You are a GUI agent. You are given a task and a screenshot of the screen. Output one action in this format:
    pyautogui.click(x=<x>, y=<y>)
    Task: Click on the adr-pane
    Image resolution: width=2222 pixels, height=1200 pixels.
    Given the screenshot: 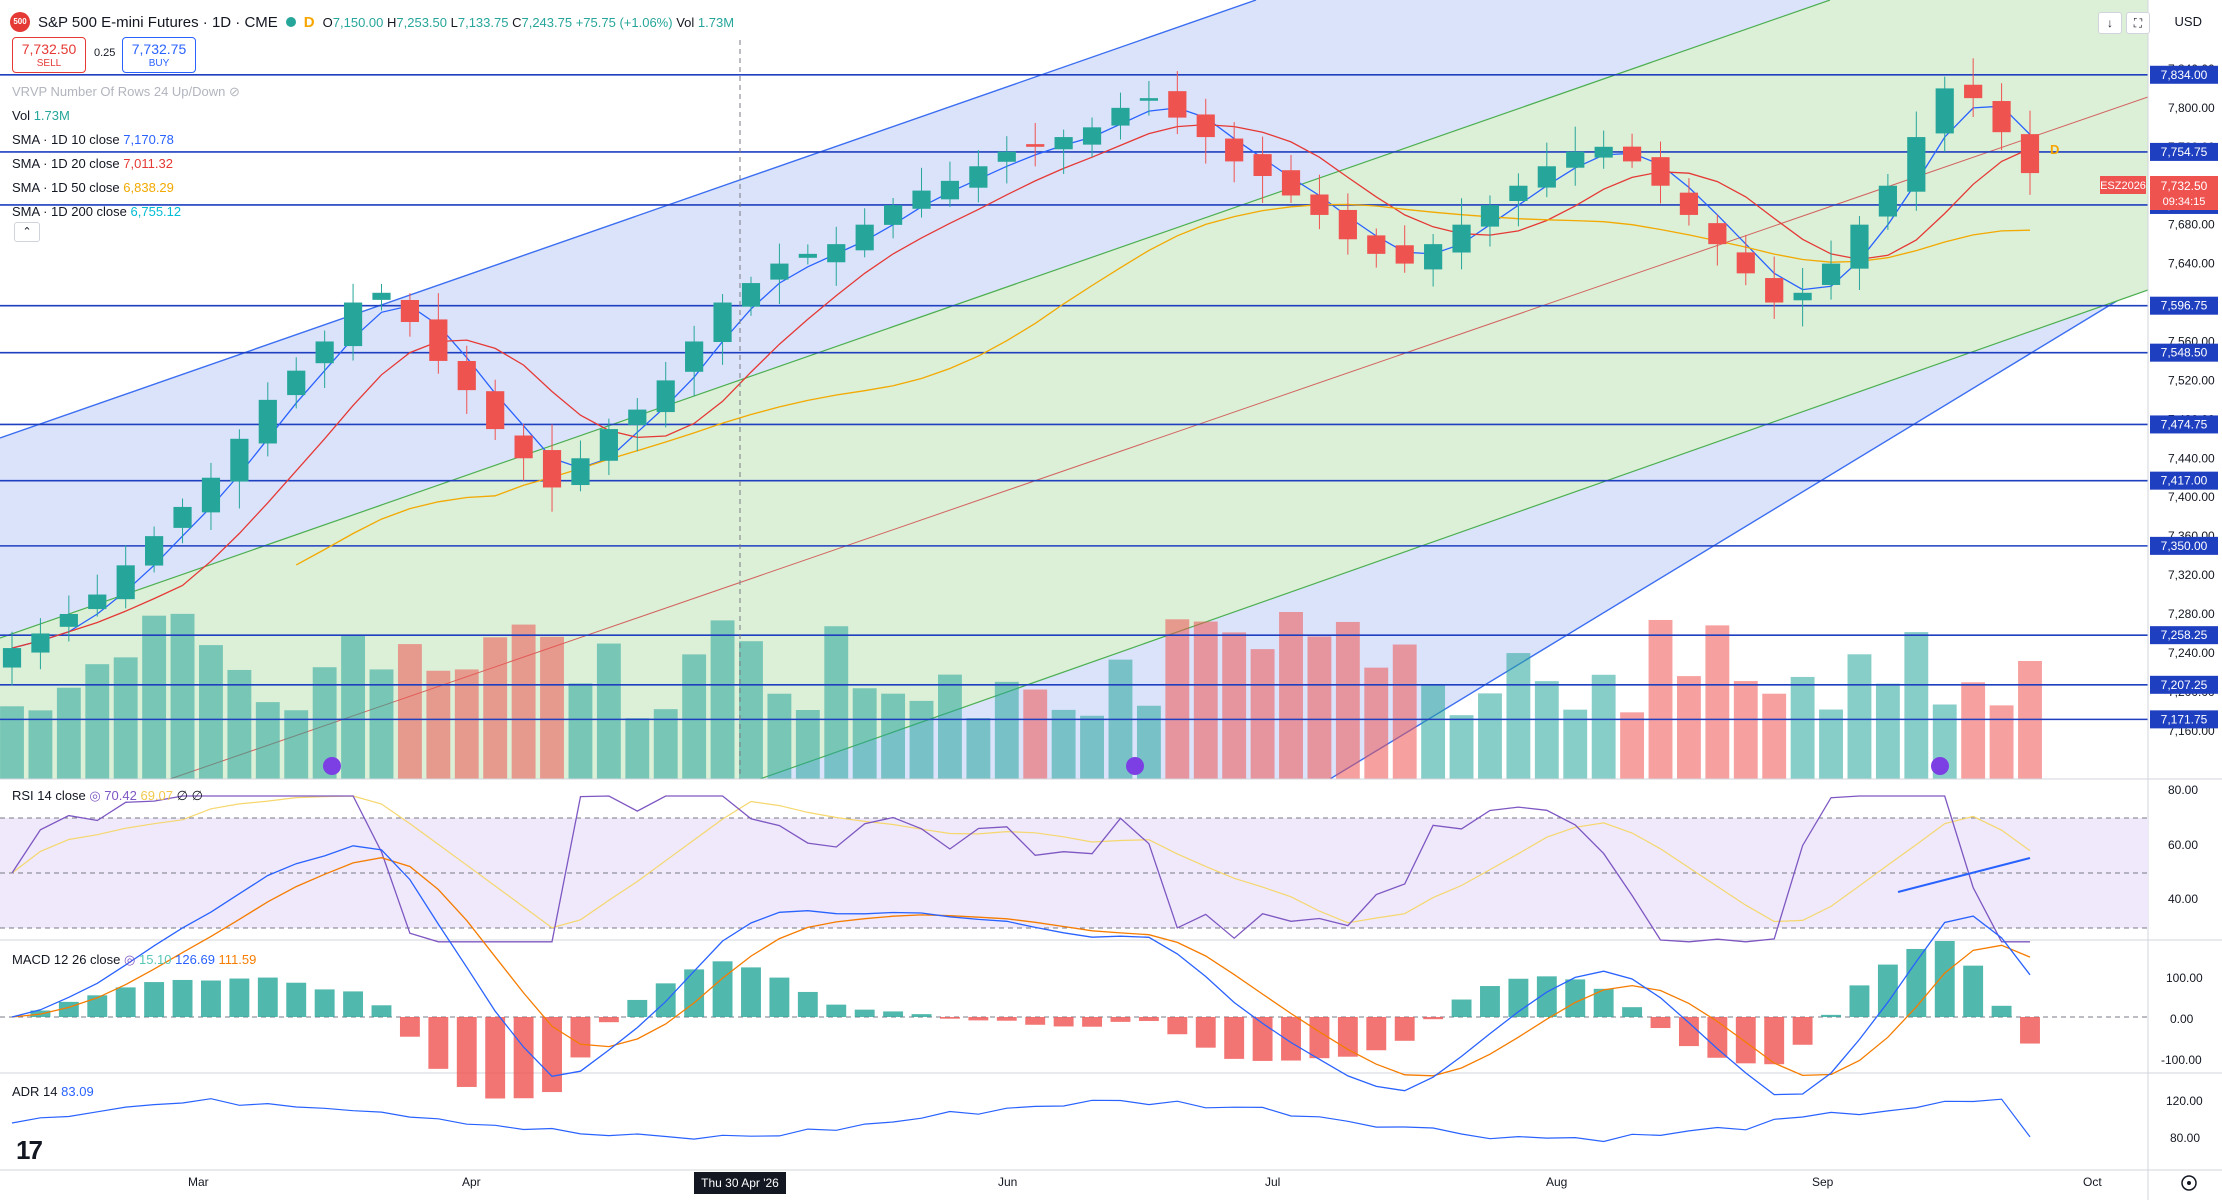 What is the action you would take?
    pyautogui.click(x=1021, y=1120)
    